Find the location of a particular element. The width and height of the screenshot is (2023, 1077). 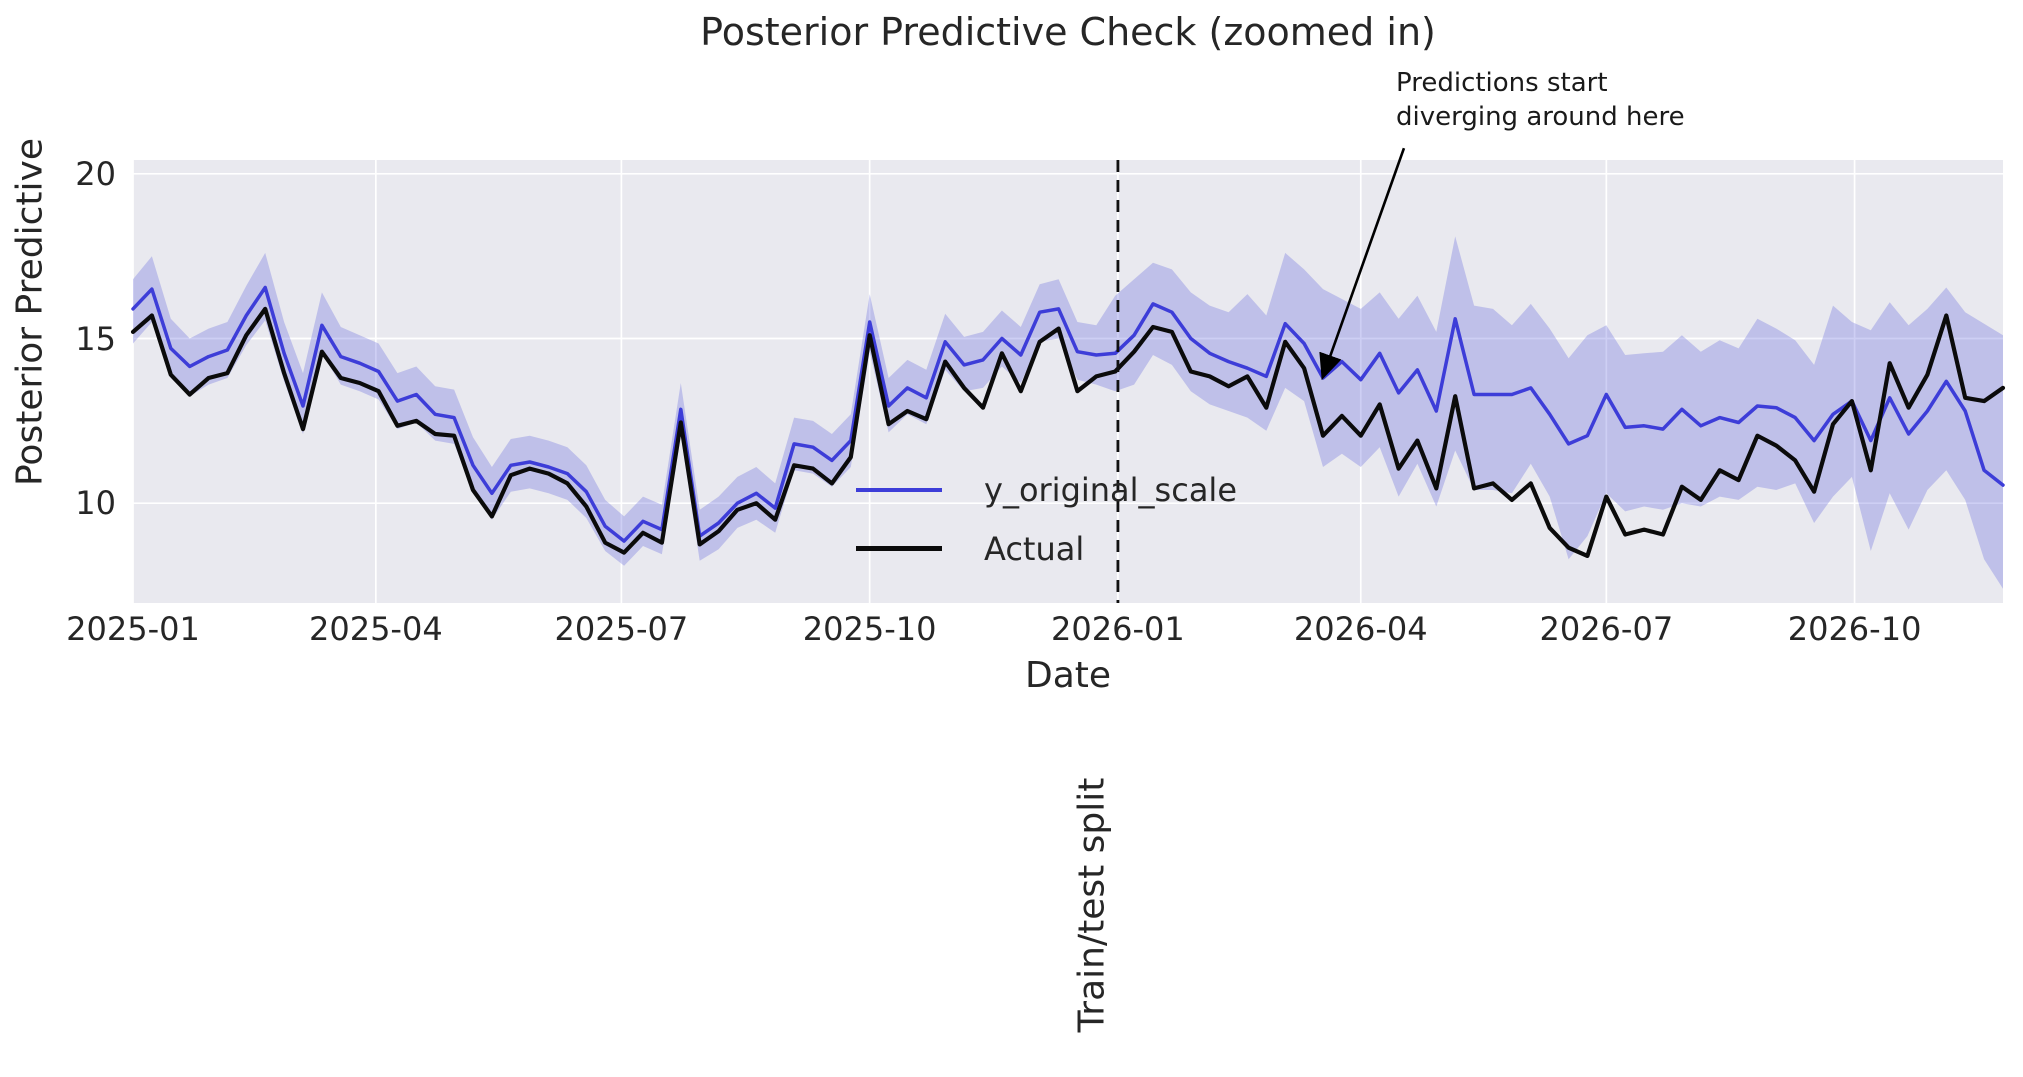

blue-line-sample-icon is located at coordinates (899, 489).